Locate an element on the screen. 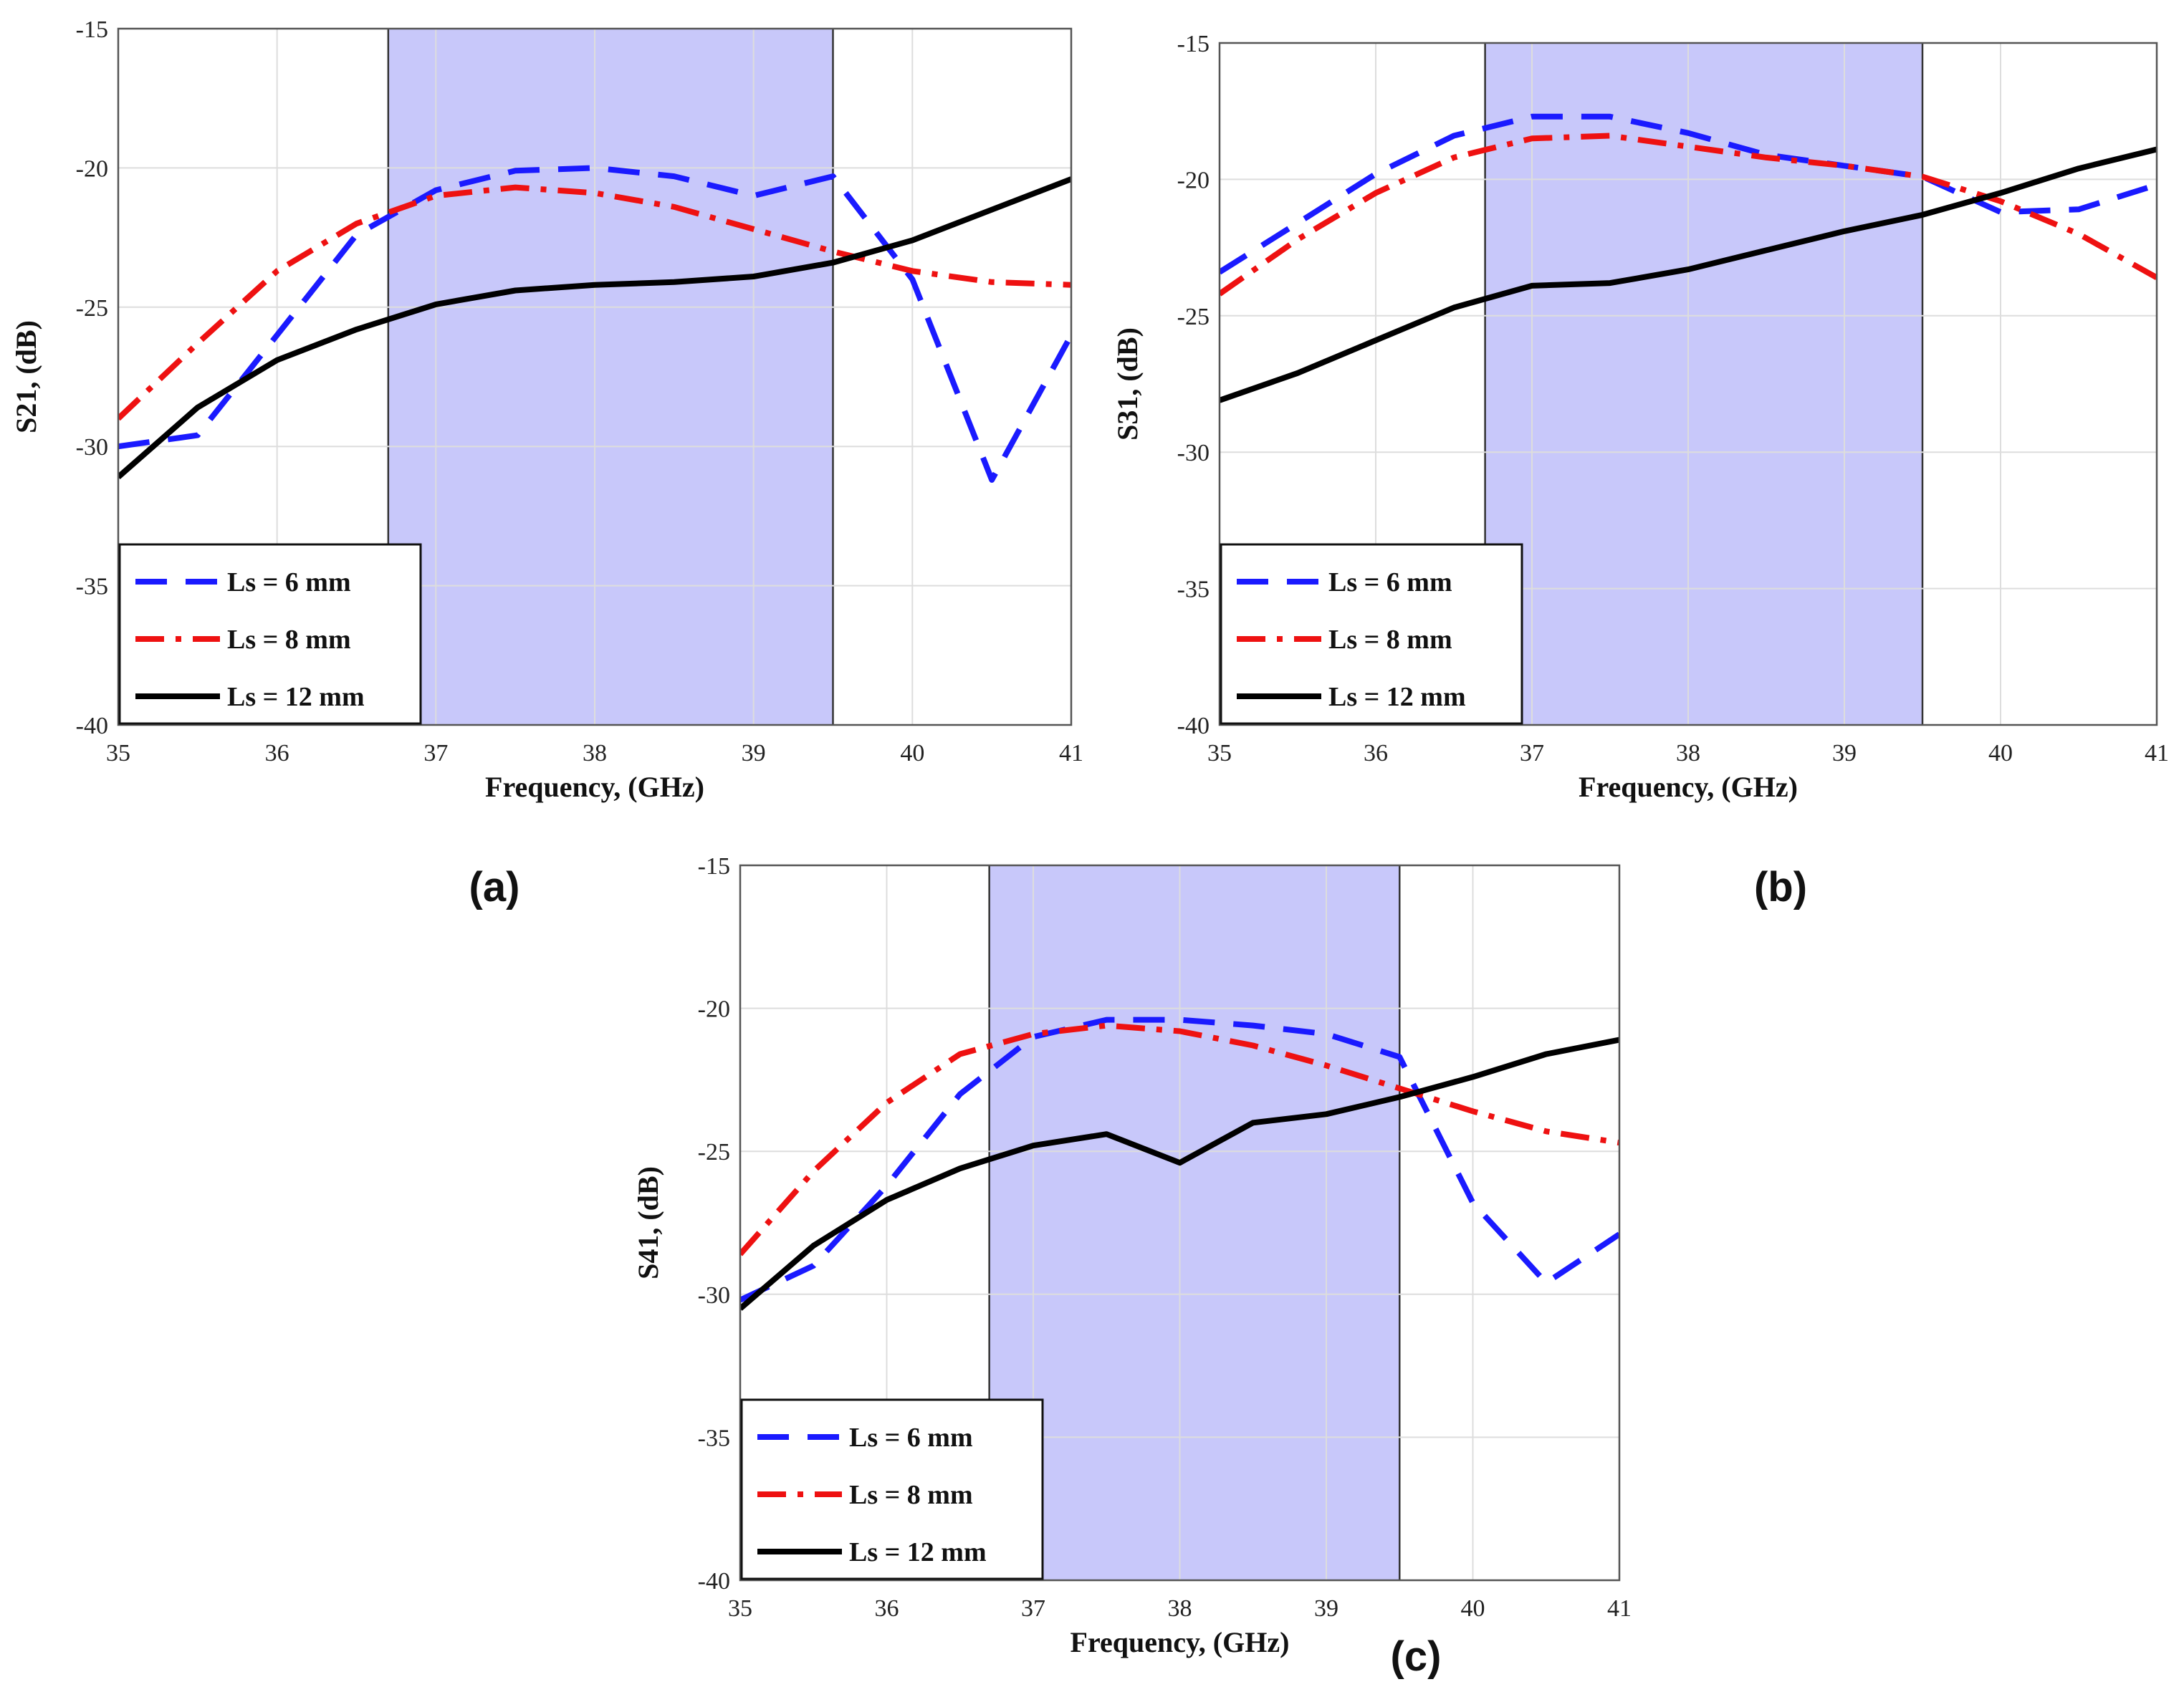  y-axis-label: S31, (dB) is located at coordinates (1127, 384).